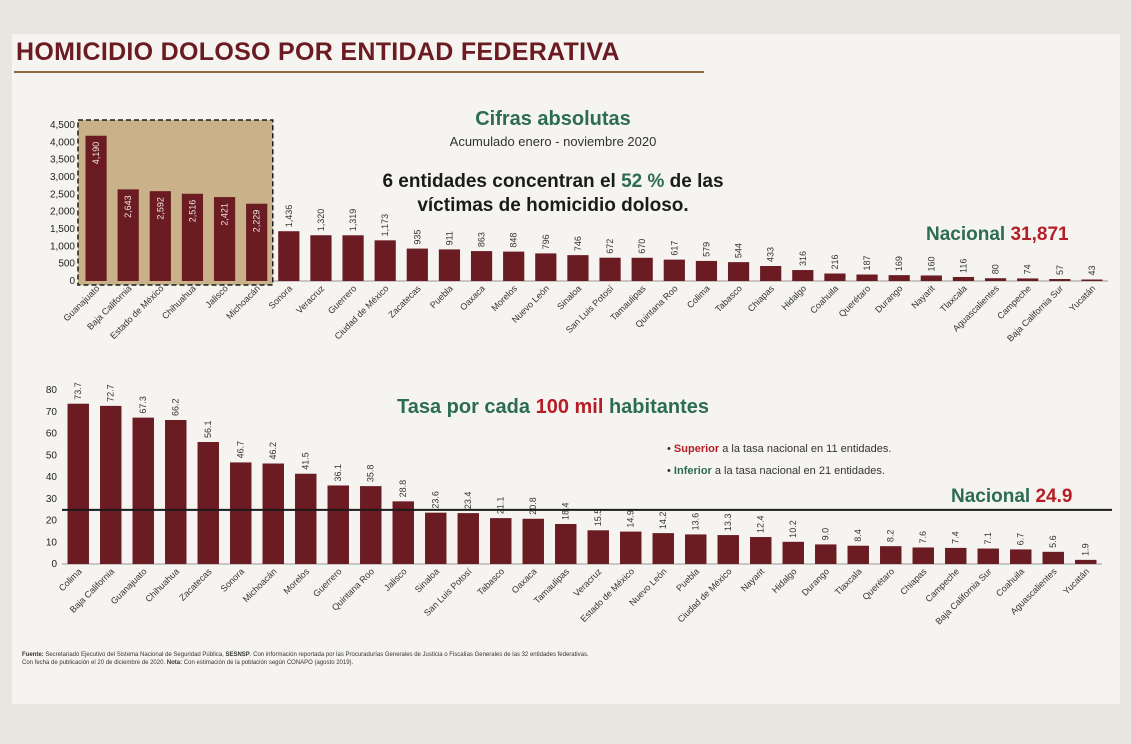 Image resolution: width=1131 pixels, height=744 pixels. What do you see at coordinates (143, 405) in the screenshot?
I see `value-label: 67.3` at bounding box center [143, 405].